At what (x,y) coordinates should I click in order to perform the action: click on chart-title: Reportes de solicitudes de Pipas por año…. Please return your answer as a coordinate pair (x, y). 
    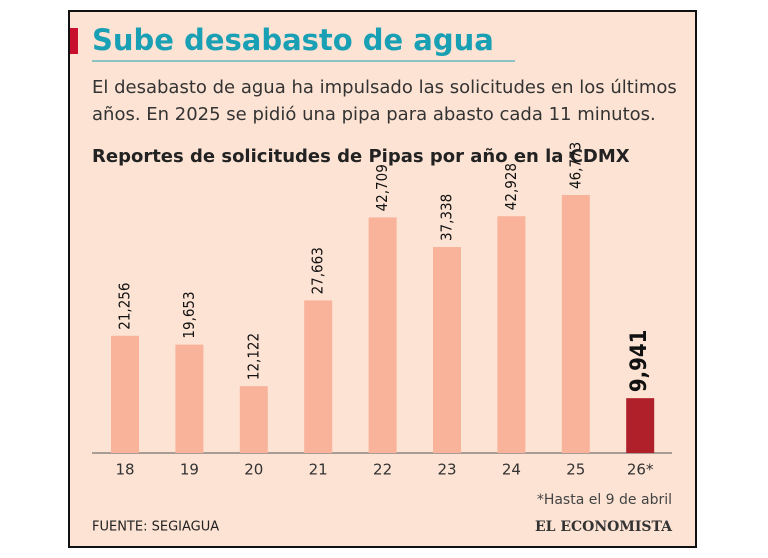
    Looking at the image, I should click on (361, 156).